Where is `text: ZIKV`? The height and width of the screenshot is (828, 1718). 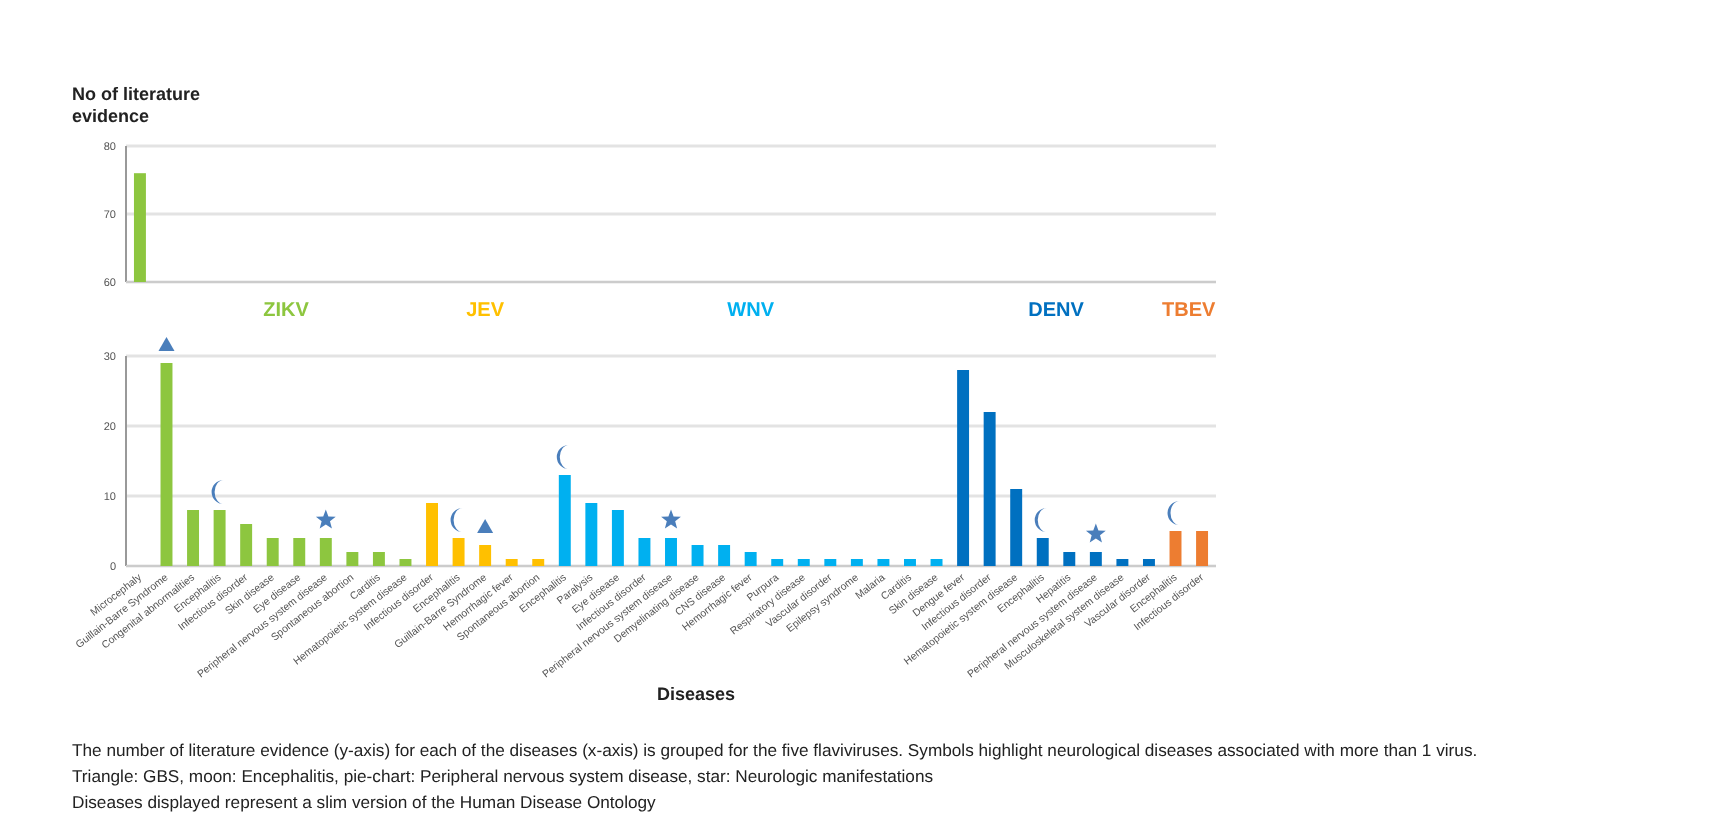 text: ZIKV is located at coordinates (286, 311).